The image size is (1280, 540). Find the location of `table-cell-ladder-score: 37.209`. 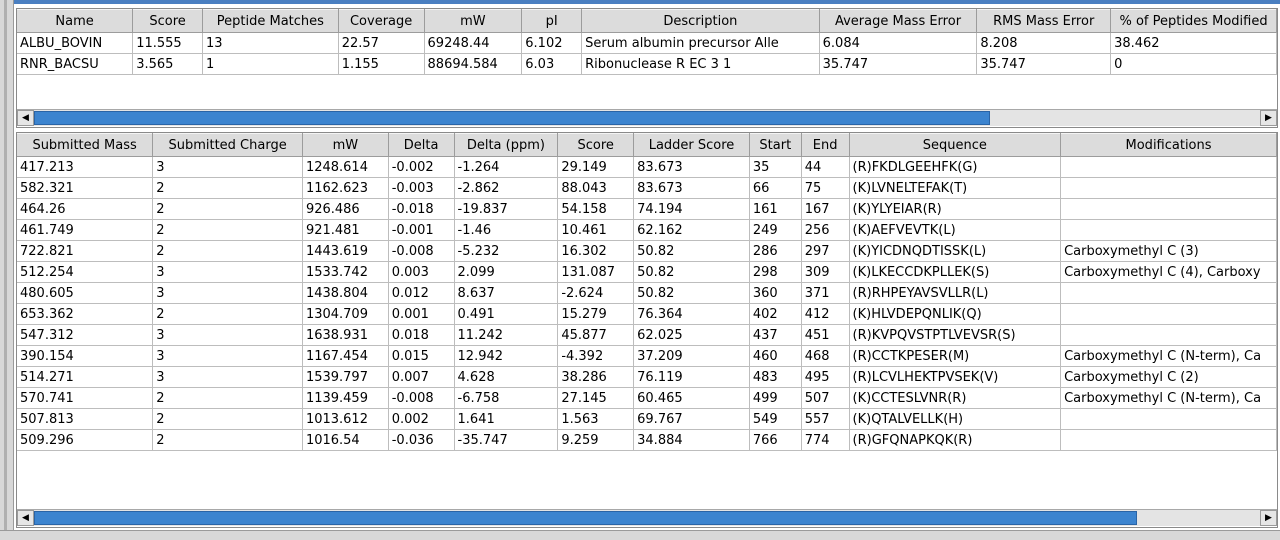

table-cell-ladder-score: 37.209 is located at coordinates (691, 356).